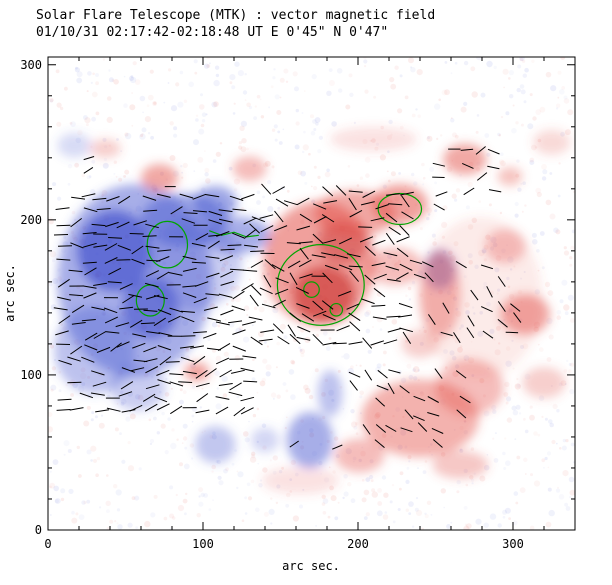 The width and height of the screenshot is (612, 585). Describe the element at coordinates (31, 375) in the screenshot. I see `y-tick-label: 100` at that location.